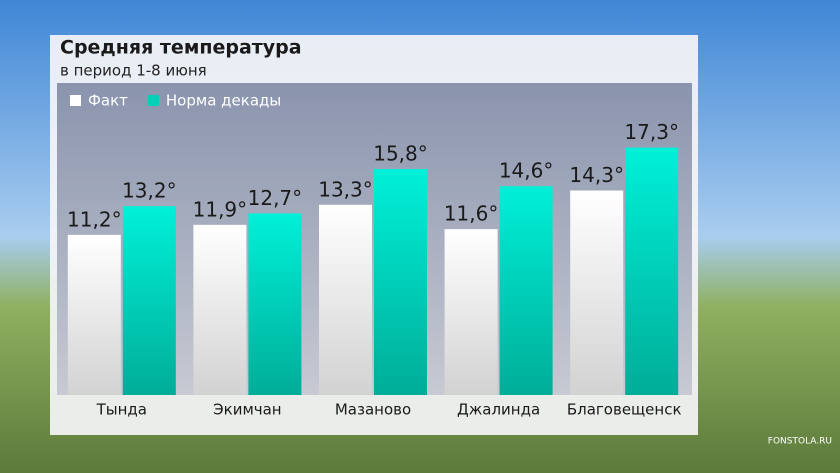 This screenshot has width=840, height=473. Describe the element at coordinates (624, 410) in the screenshot. I see `x-tick-label: Благовещенск` at that location.